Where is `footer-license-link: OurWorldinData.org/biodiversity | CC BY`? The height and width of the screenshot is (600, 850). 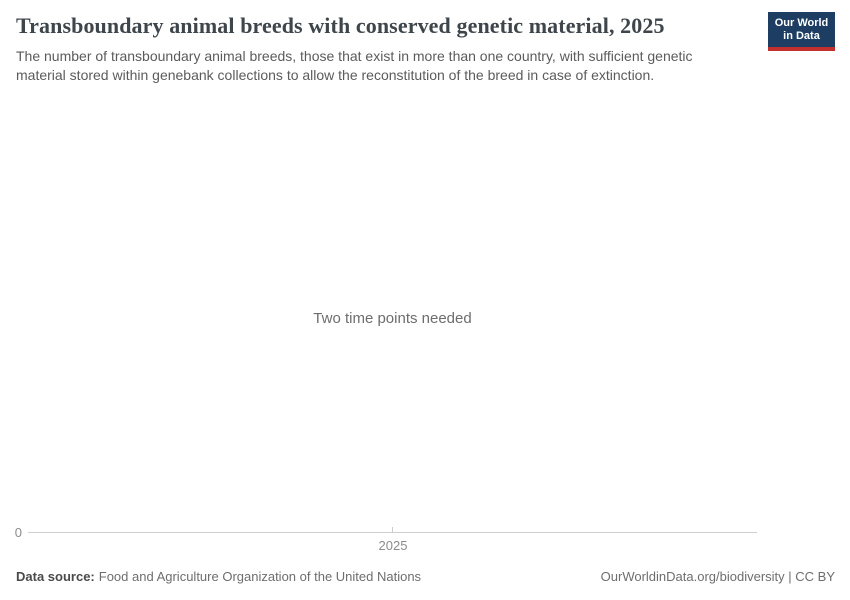 footer-license-link: OurWorldinData.org/biodiversity | CC BY is located at coordinates (717, 576).